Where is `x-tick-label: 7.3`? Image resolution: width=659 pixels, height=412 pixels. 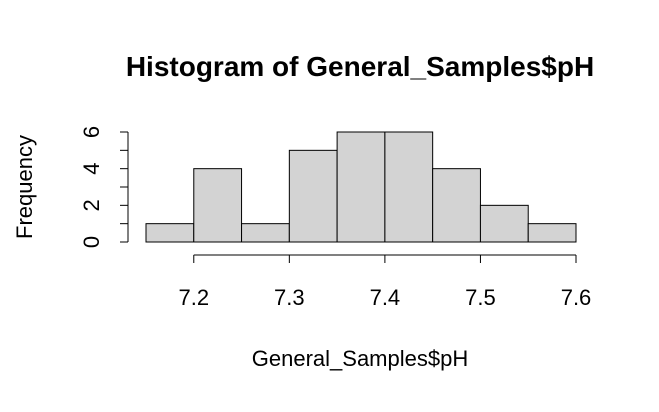 x-tick-label: 7.3 is located at coordinates (289, 297).